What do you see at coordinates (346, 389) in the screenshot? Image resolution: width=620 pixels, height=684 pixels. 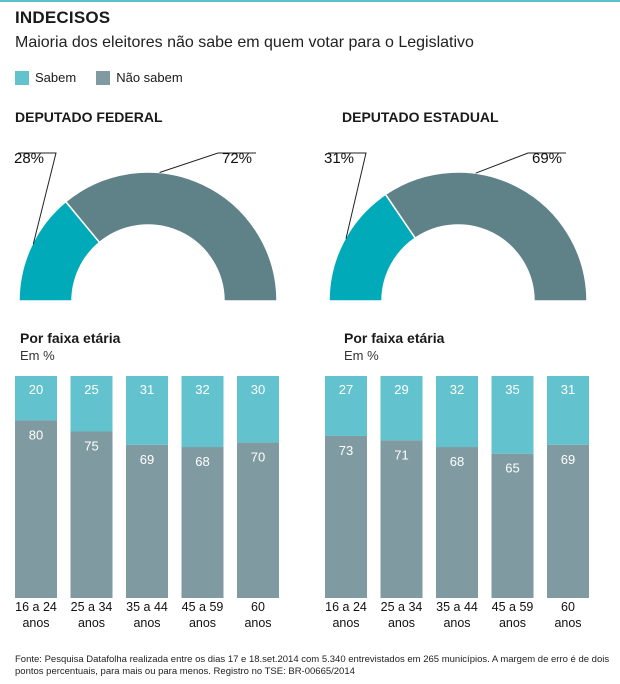 I see `bar-value-sabem-3-0: 27` at bounding box center [346, 389].